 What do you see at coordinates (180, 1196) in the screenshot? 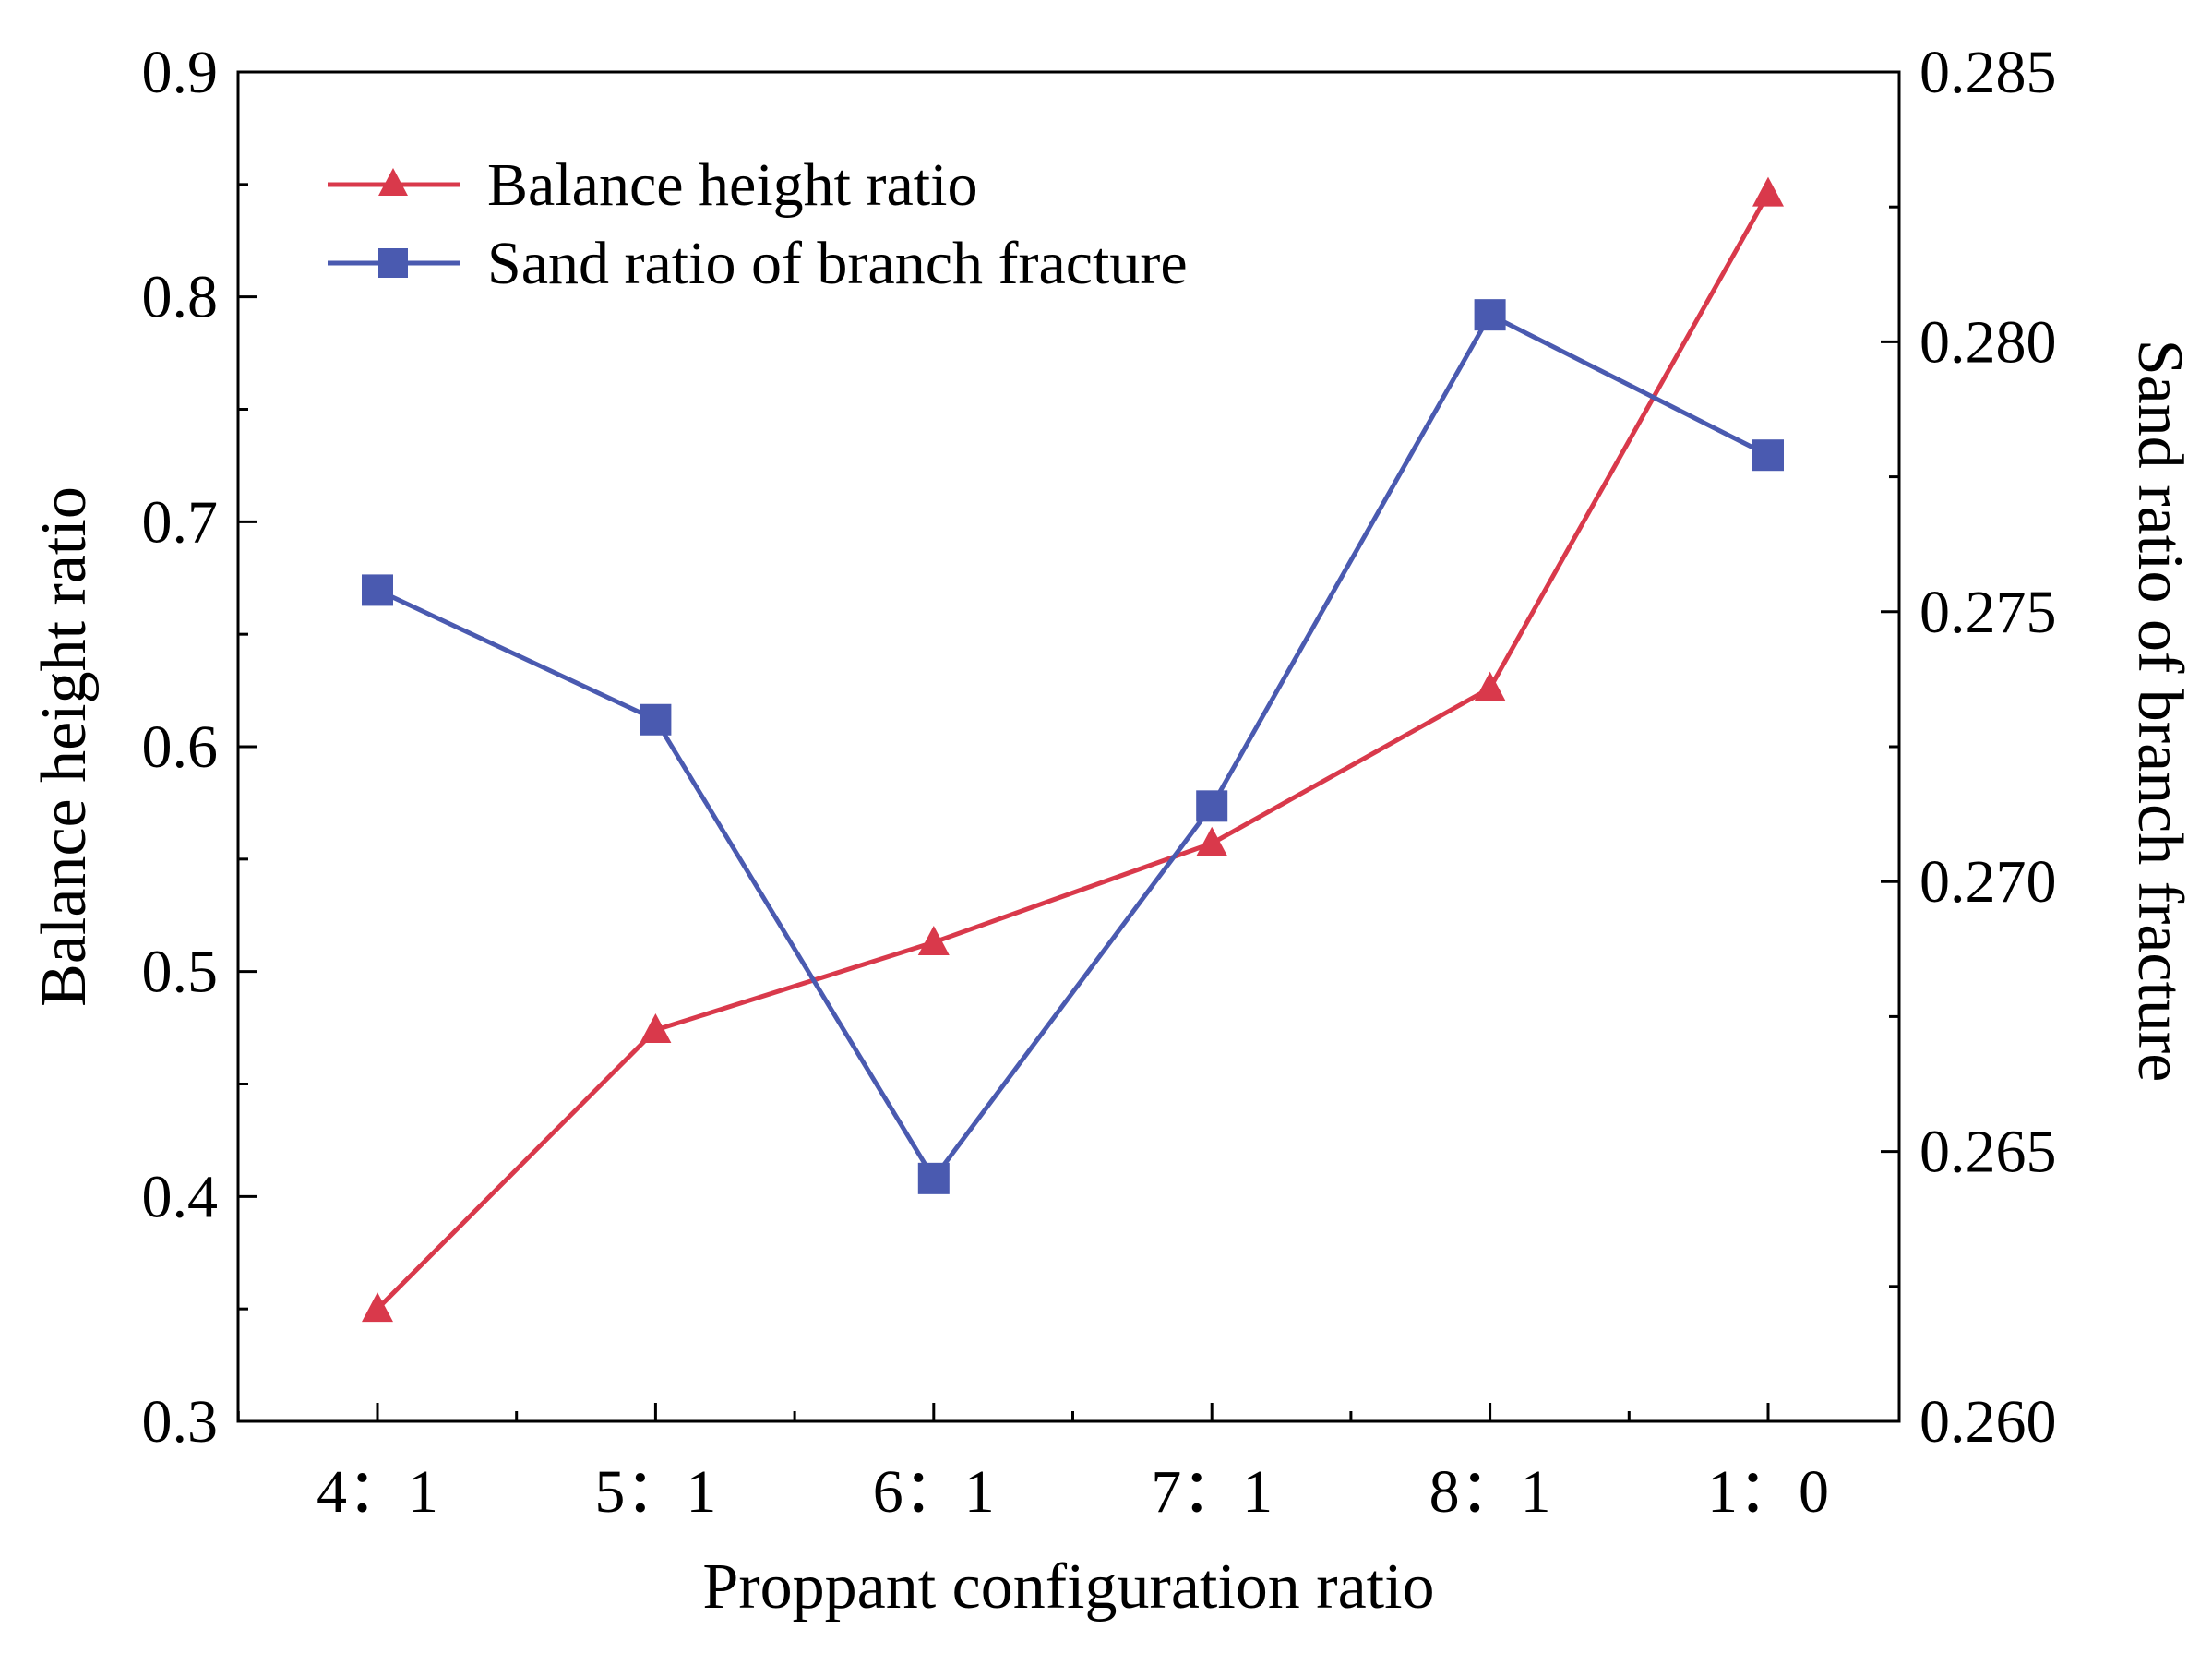
I see `y-left-tick-label: 0.4` at bounding box center [180, 1196].